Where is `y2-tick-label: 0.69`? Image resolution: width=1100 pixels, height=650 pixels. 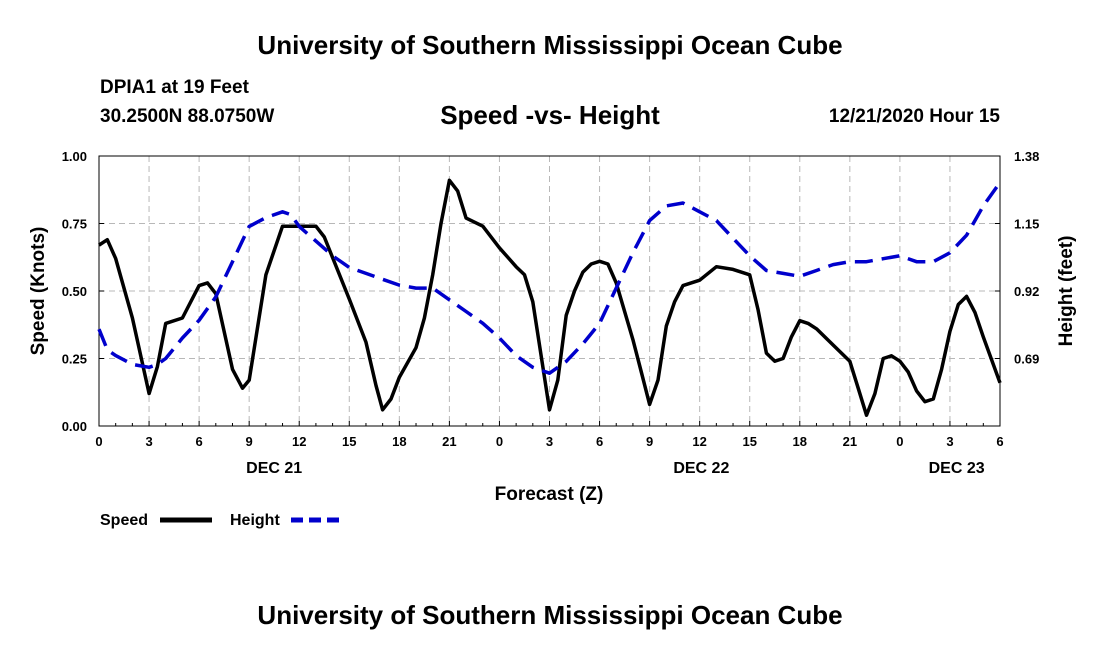
y2-tick-label: 0.69 is located at coordinates (1026, 359).